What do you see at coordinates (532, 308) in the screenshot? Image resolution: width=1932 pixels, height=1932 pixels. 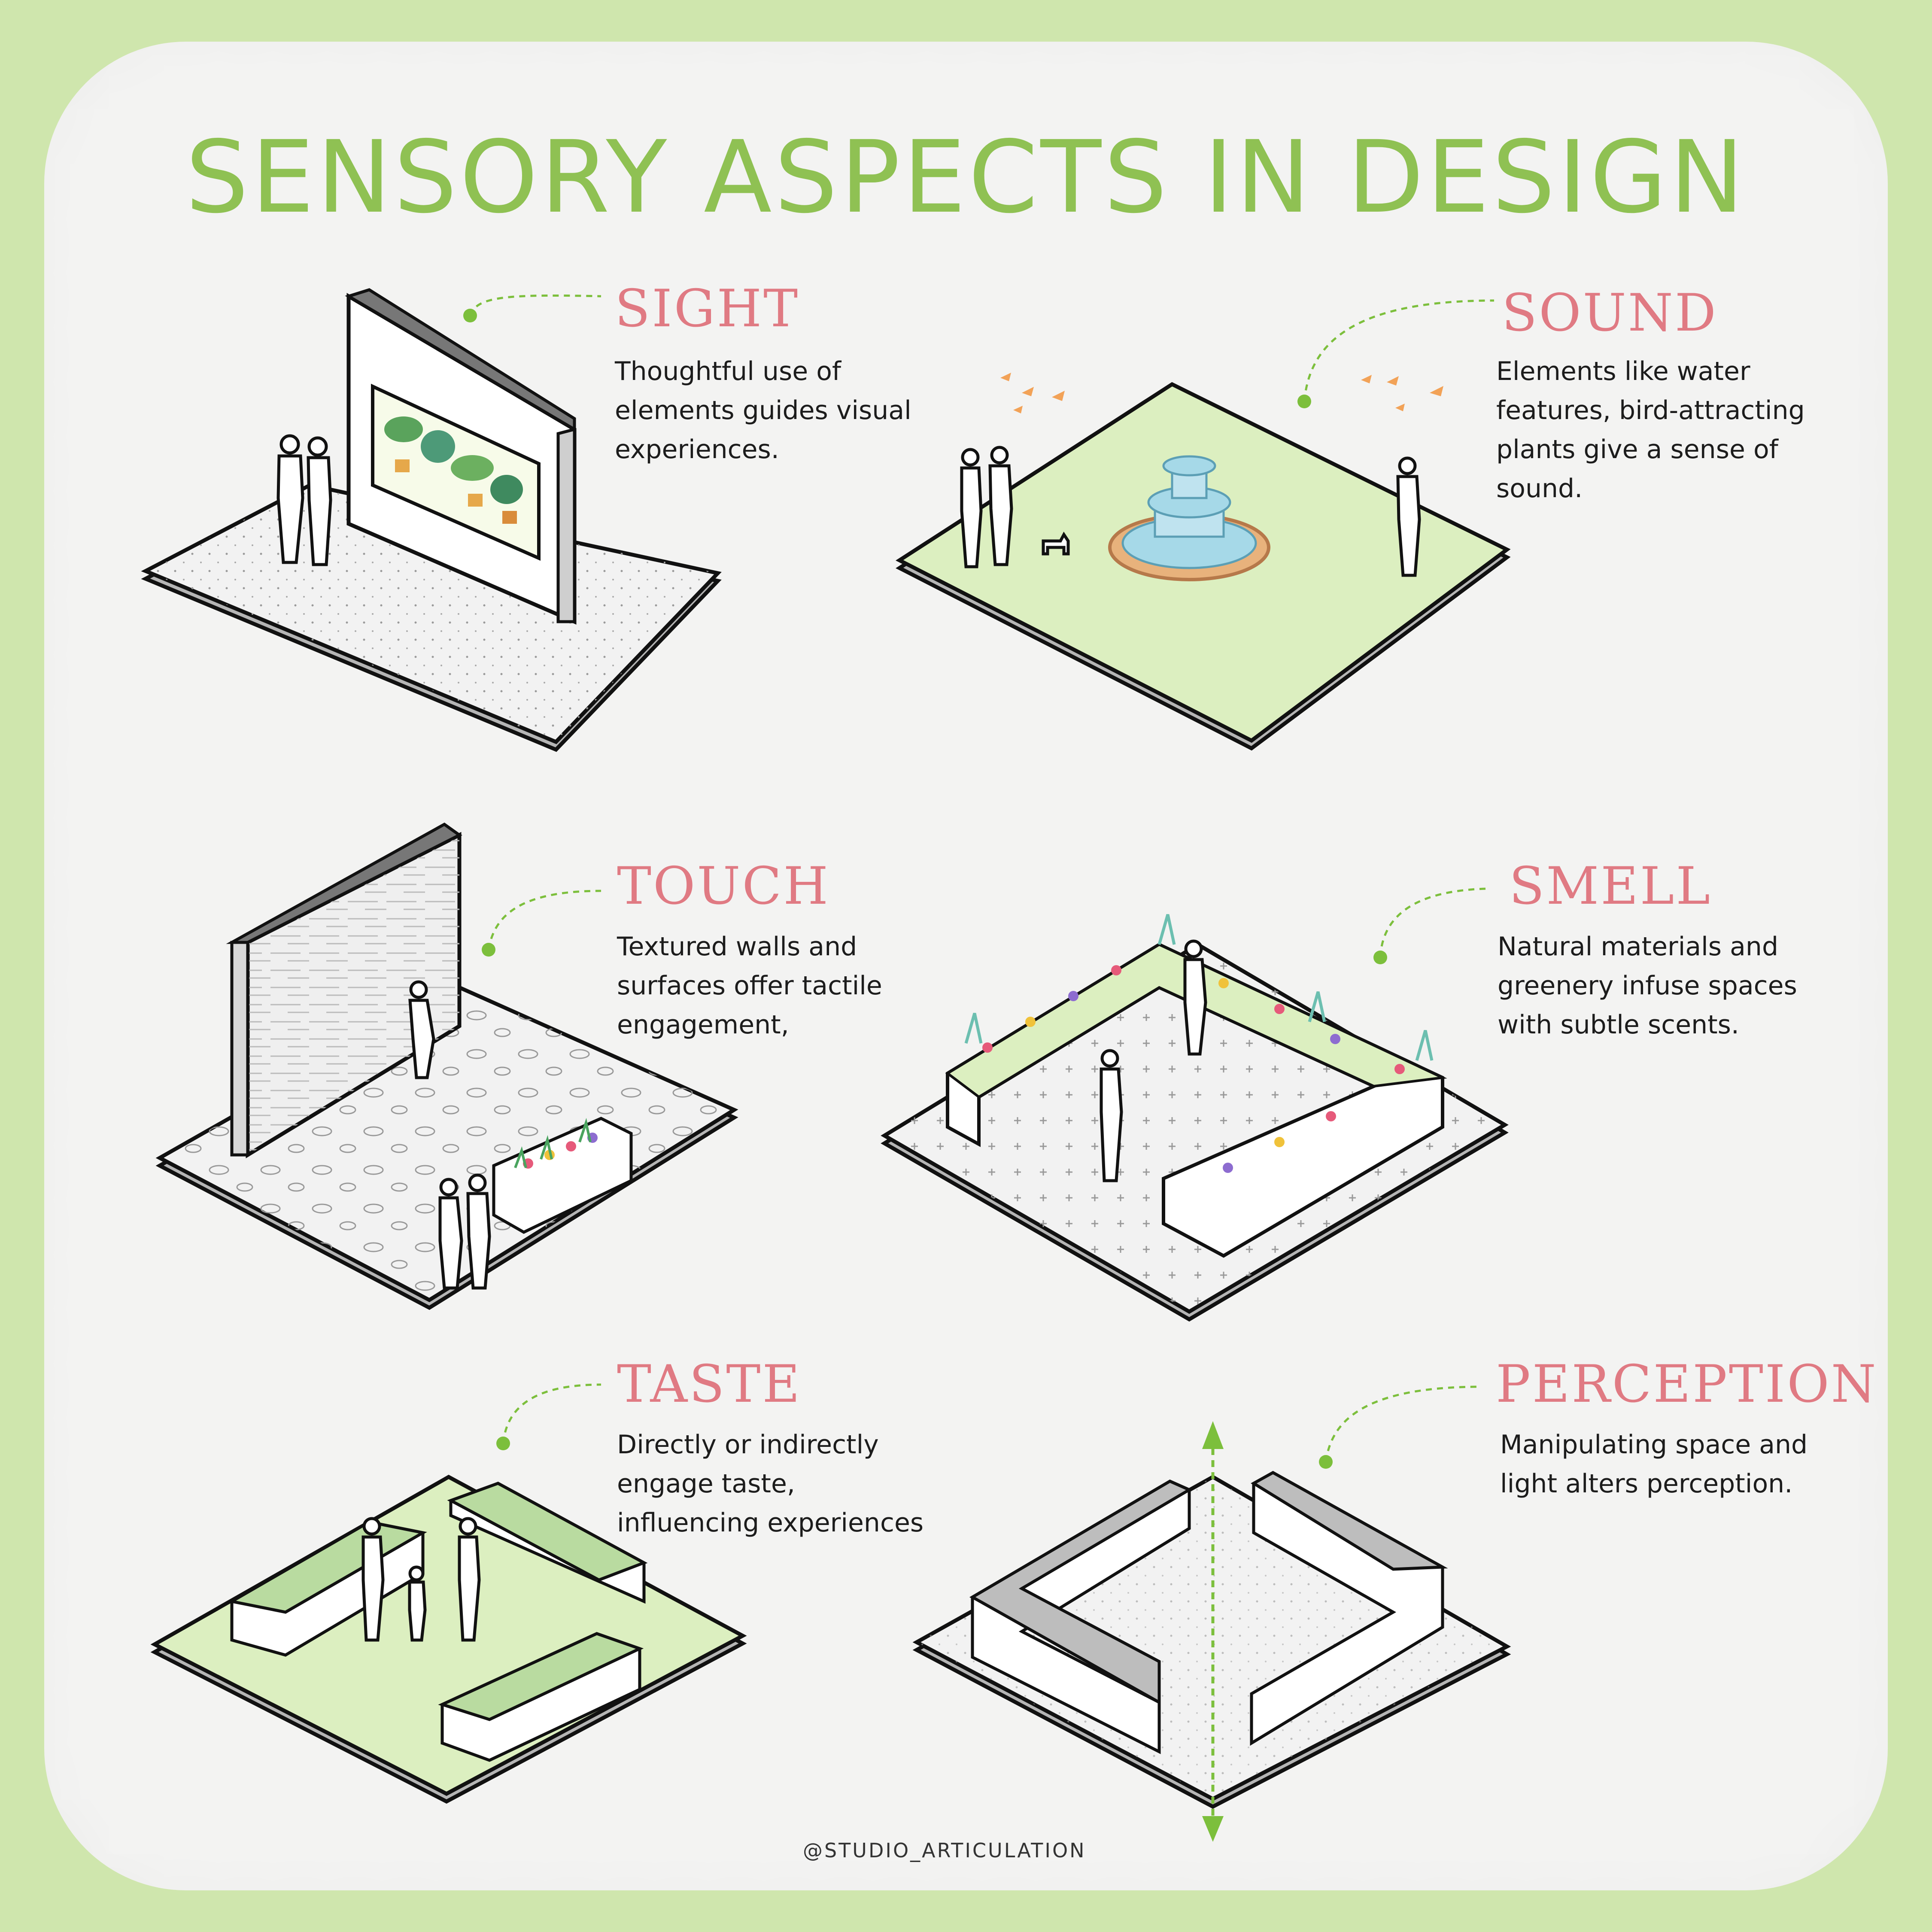 I see `sight-connector` at bounding box center [532, 308].